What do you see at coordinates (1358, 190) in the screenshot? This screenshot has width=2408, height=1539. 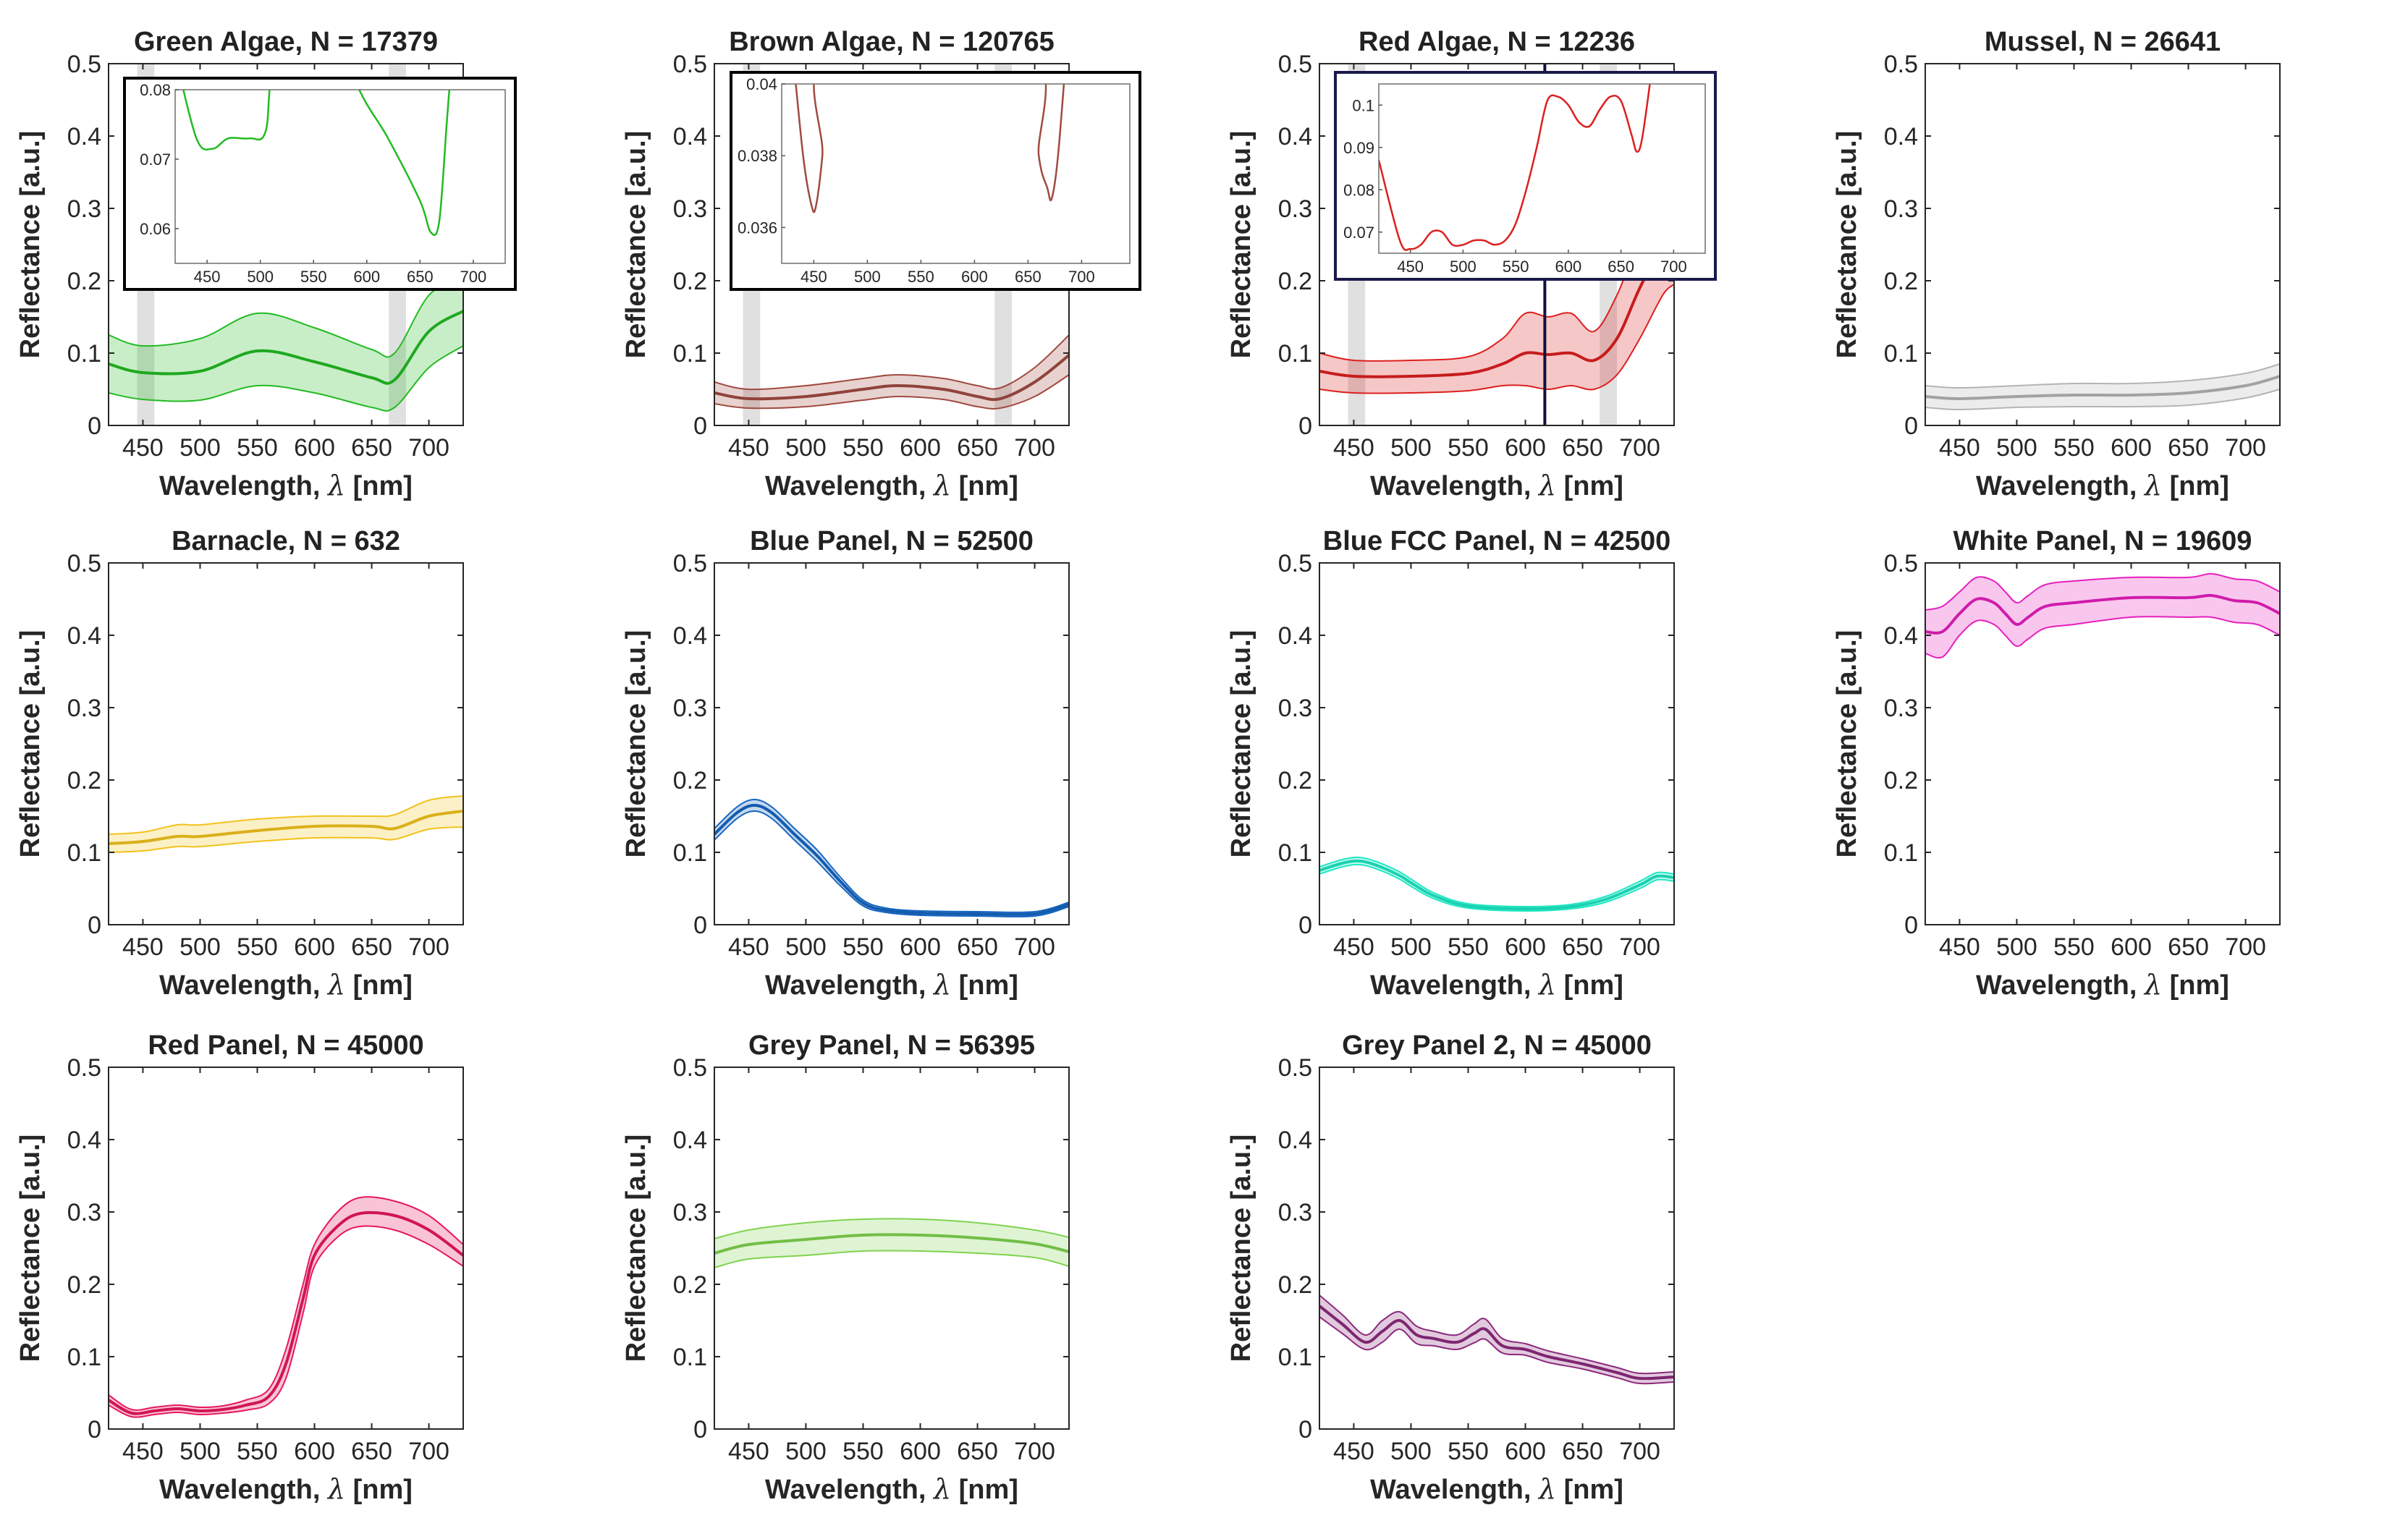 I see `inset-y-tick-label: 0.08` at bounding box center [1358, 190].